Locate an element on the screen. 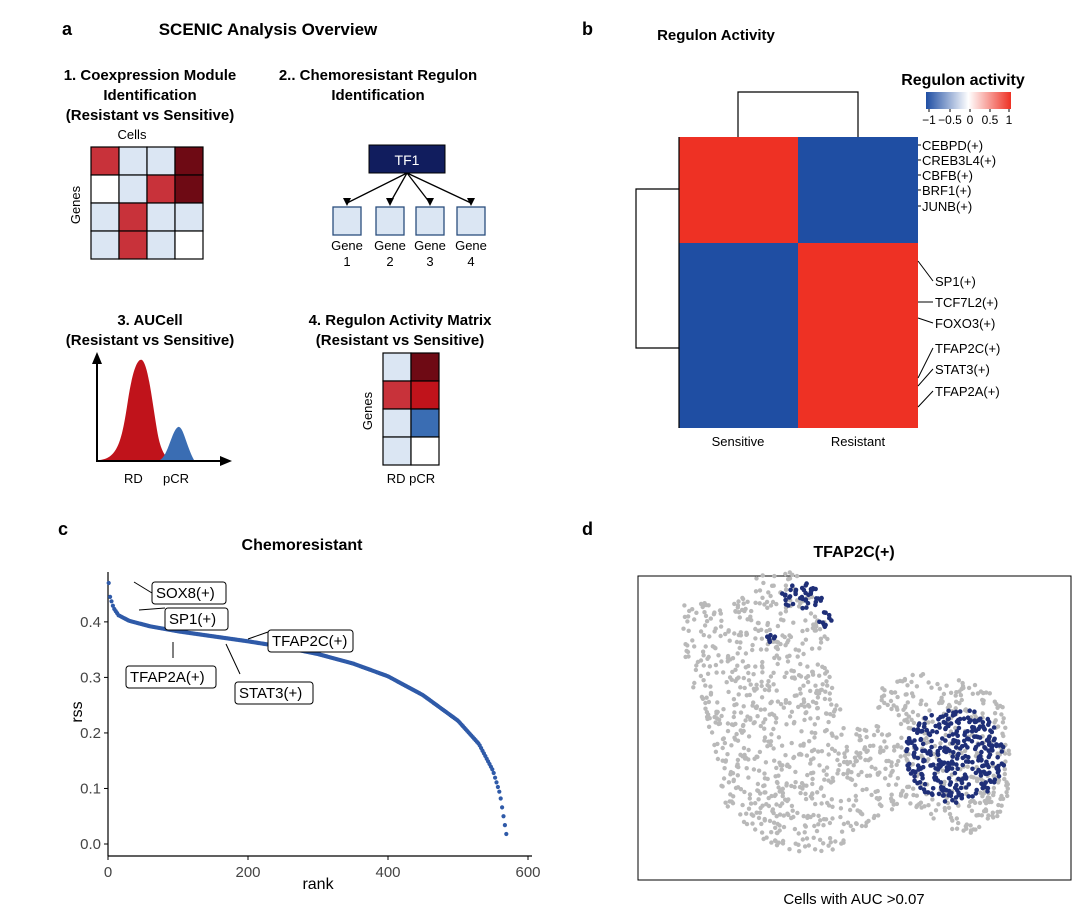 This screenshot has height=914, width=1080. heatmap-cell is located at coordinates (738, 190).